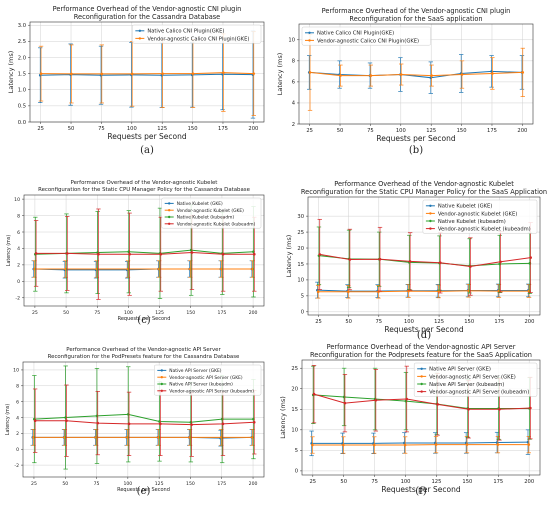  What do you see at coordinates (200, 204) in the screenshot?
I see `legend-label: Native Kubelet (GKE)` at bounding box center [200, 204].